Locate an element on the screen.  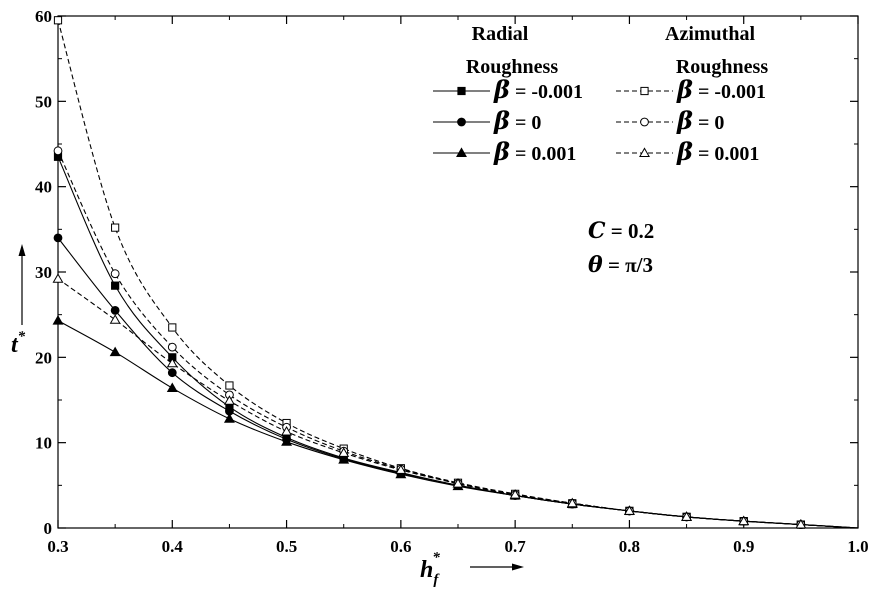
y-tick-label: 0 is located at coordinates (48, 528).